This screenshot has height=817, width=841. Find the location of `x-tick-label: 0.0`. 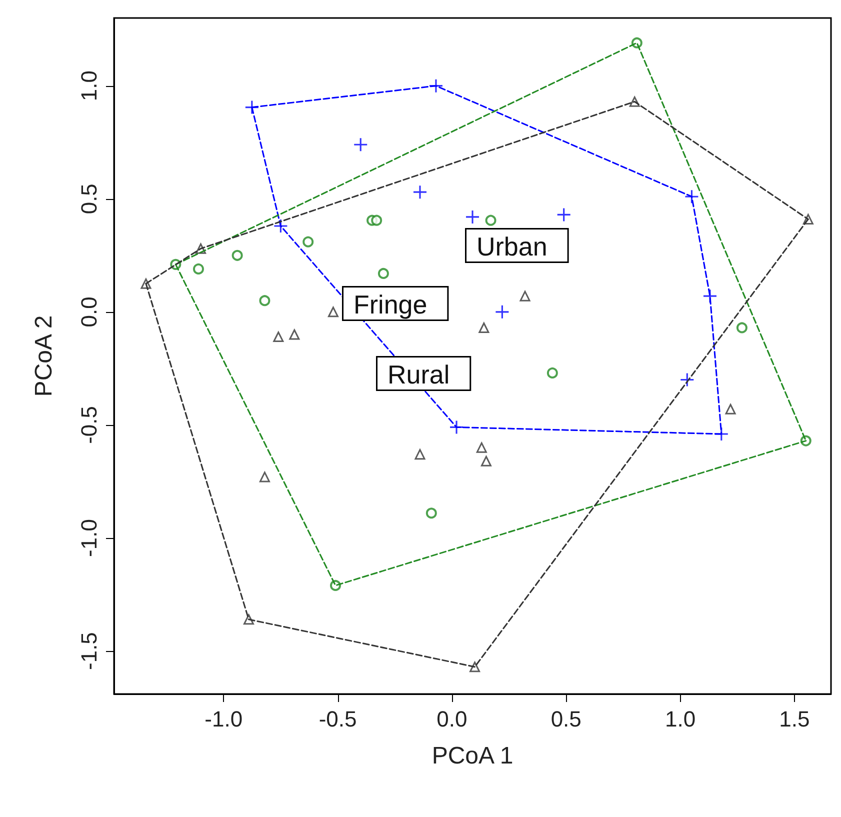

x-tick-label: 0.0 is located at coordinates (452, 719).